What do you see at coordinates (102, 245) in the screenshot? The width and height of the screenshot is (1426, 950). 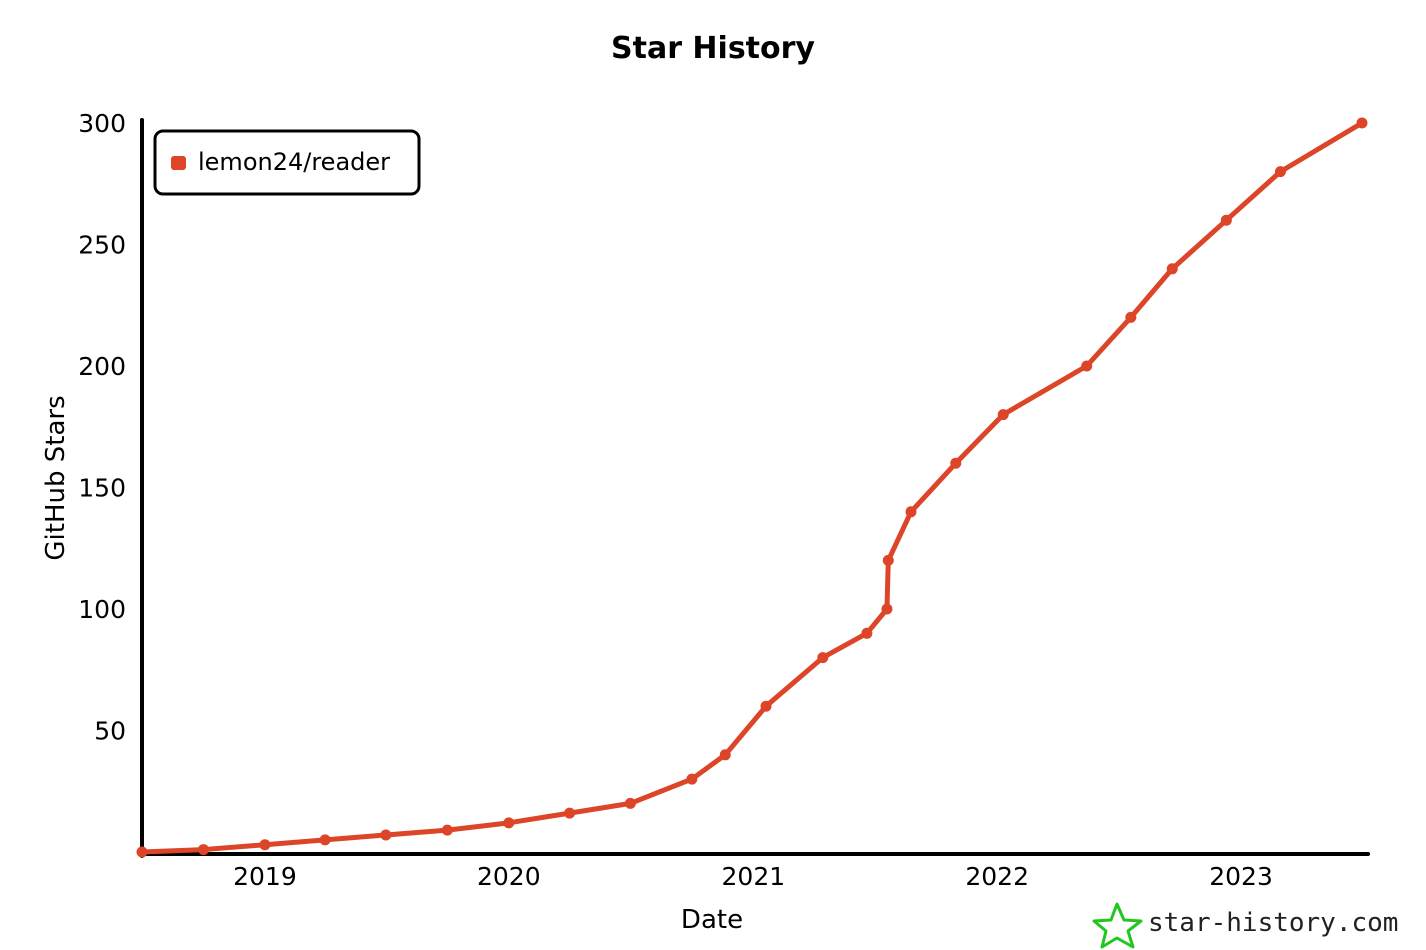 I see `y-tick-label: 250` at bounding box center [102, 245].